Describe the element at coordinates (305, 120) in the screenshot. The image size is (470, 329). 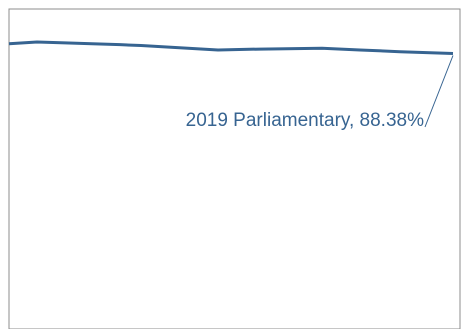
I see `annotation-label: 2019 Parliamentary, 88.38%` at that location.